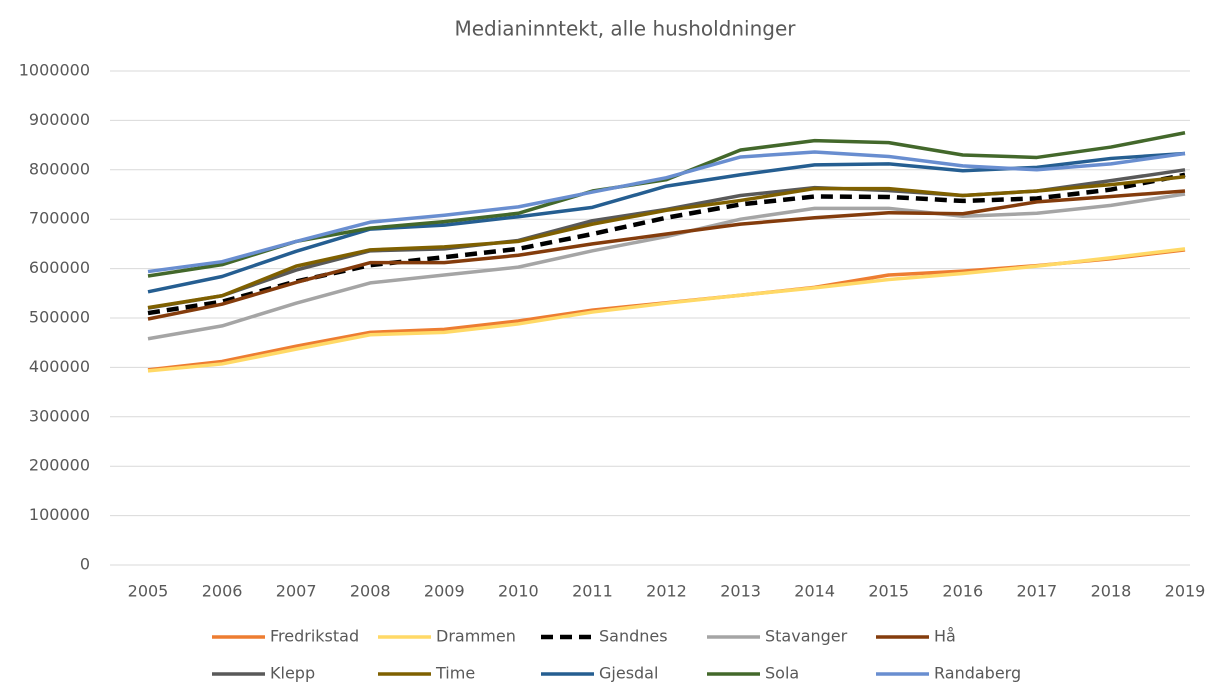 The width and height of the screenshot is (1213, 687). I want to click on legend-label: Time, so click(455, 673).